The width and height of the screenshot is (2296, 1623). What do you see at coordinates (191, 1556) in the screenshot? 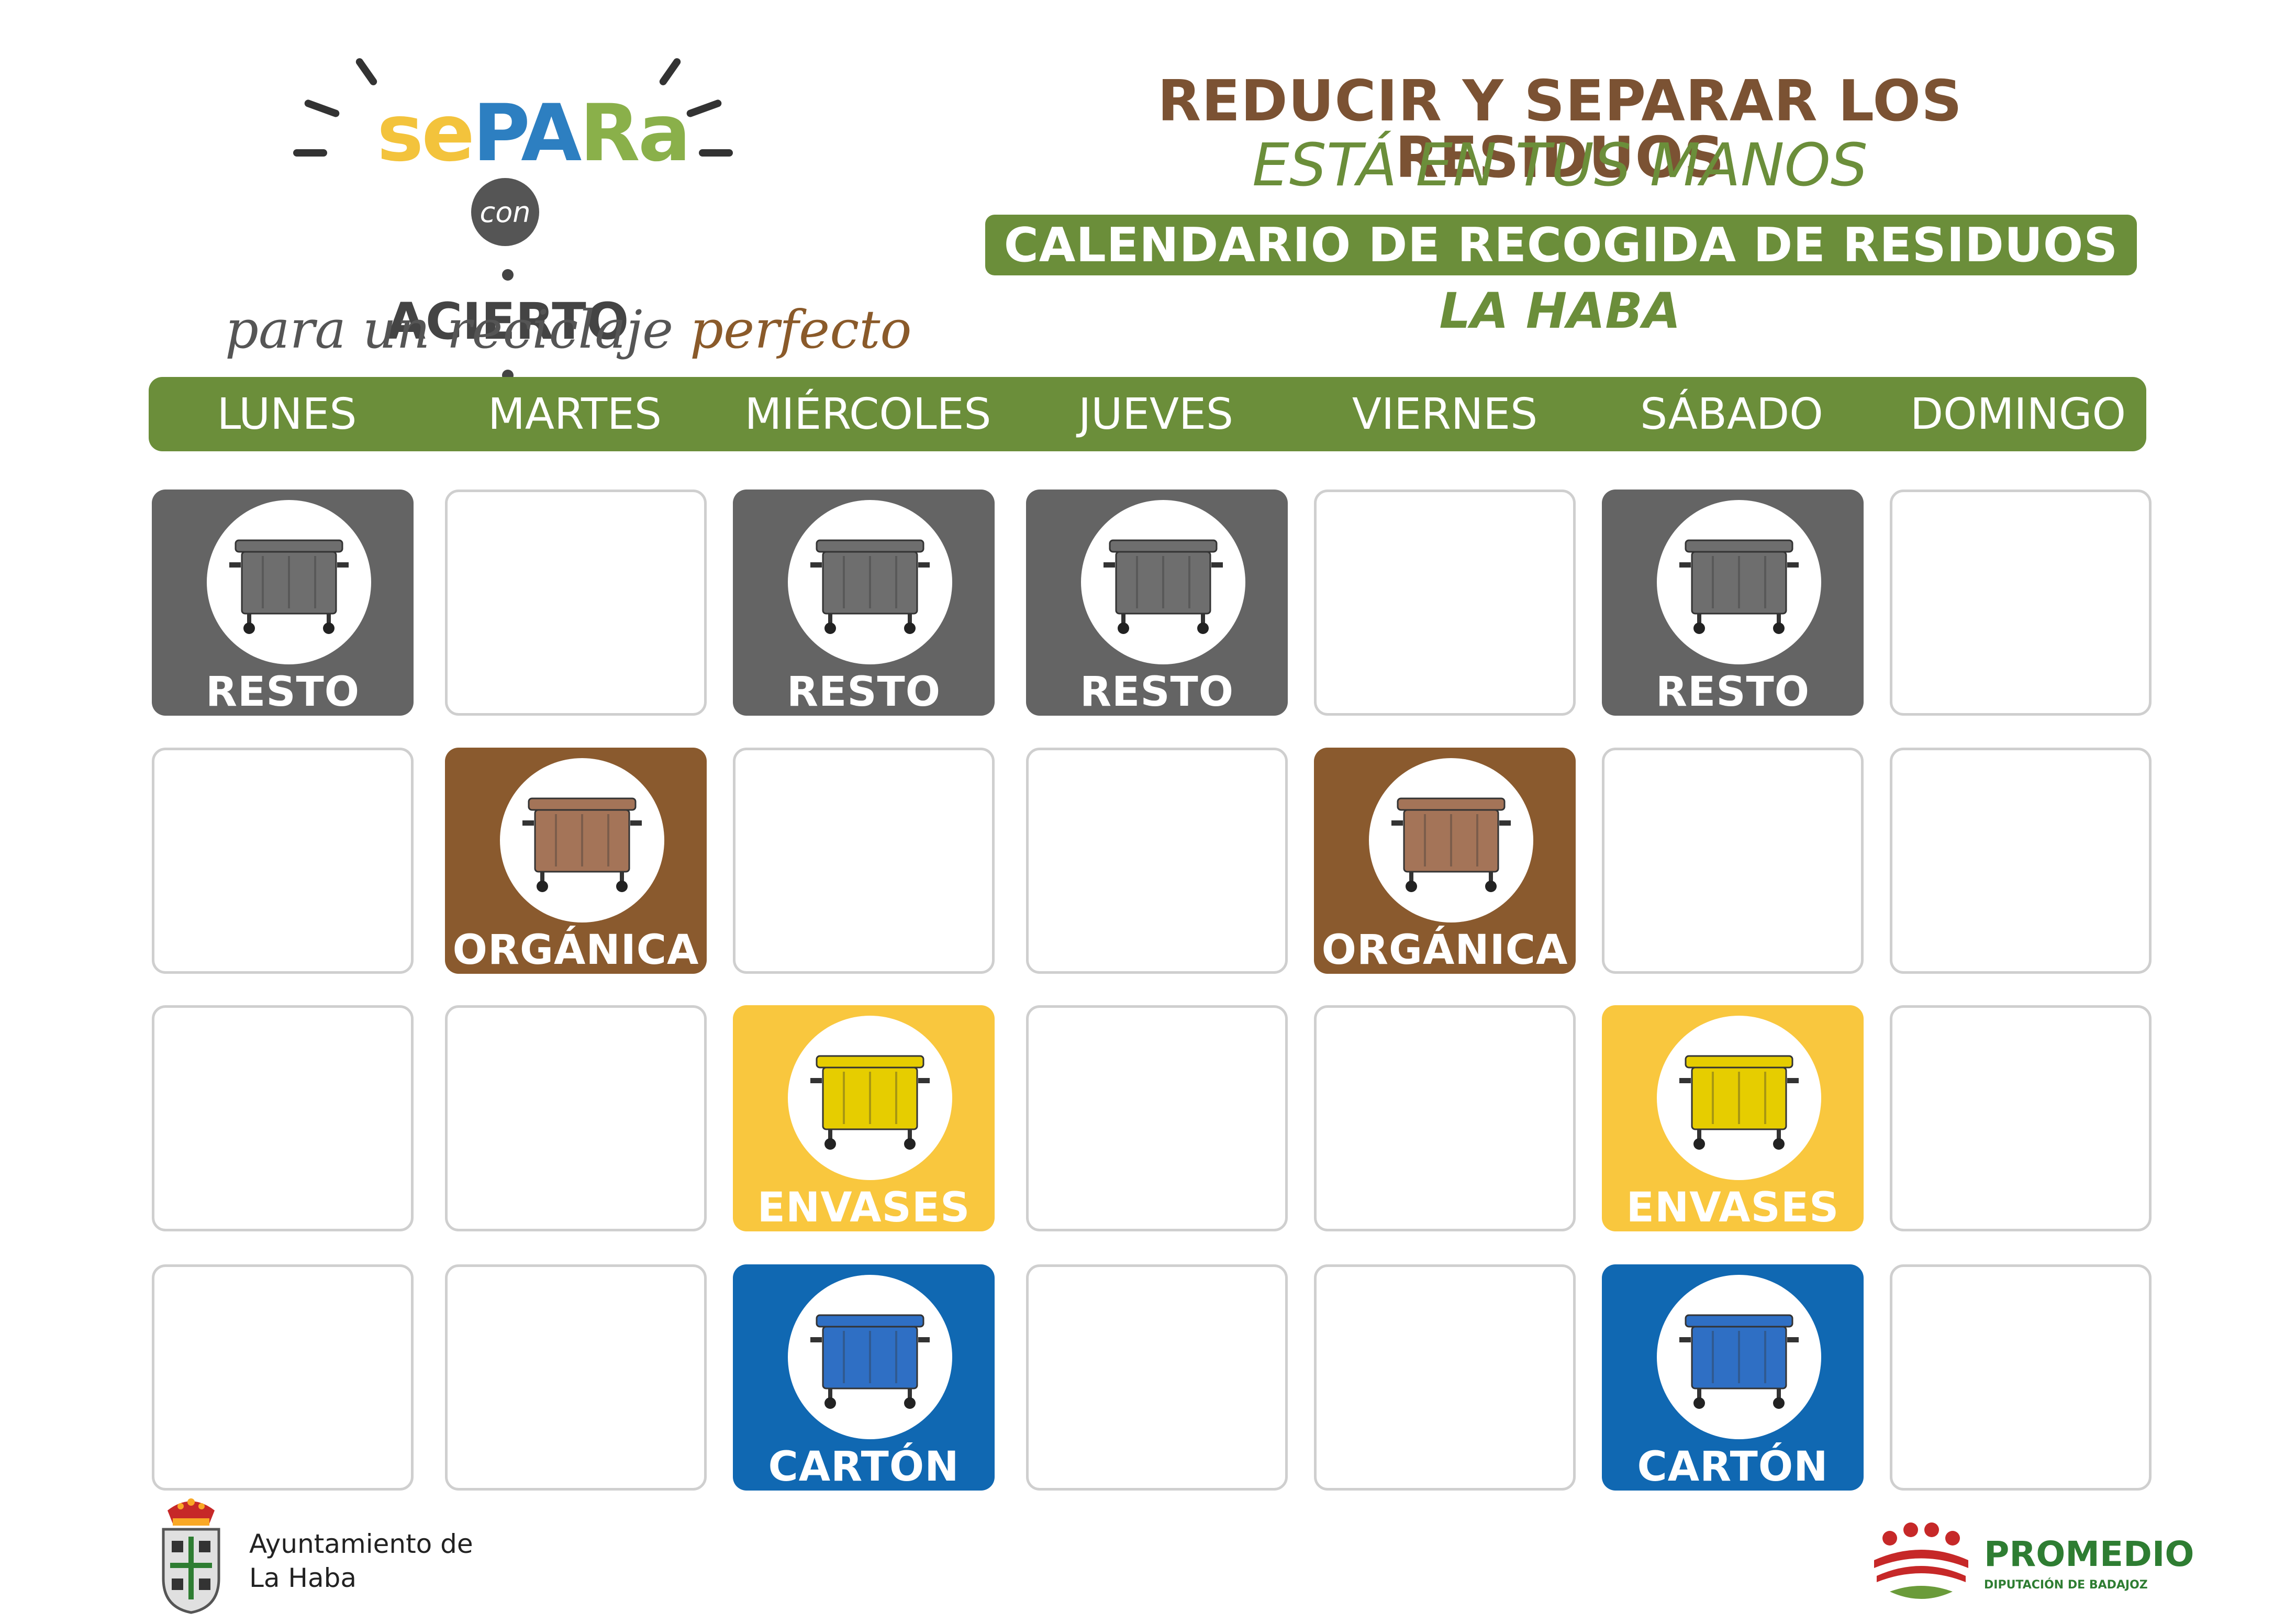
I see `coat-of-arms-icon` at bounding box center [191, 1556].